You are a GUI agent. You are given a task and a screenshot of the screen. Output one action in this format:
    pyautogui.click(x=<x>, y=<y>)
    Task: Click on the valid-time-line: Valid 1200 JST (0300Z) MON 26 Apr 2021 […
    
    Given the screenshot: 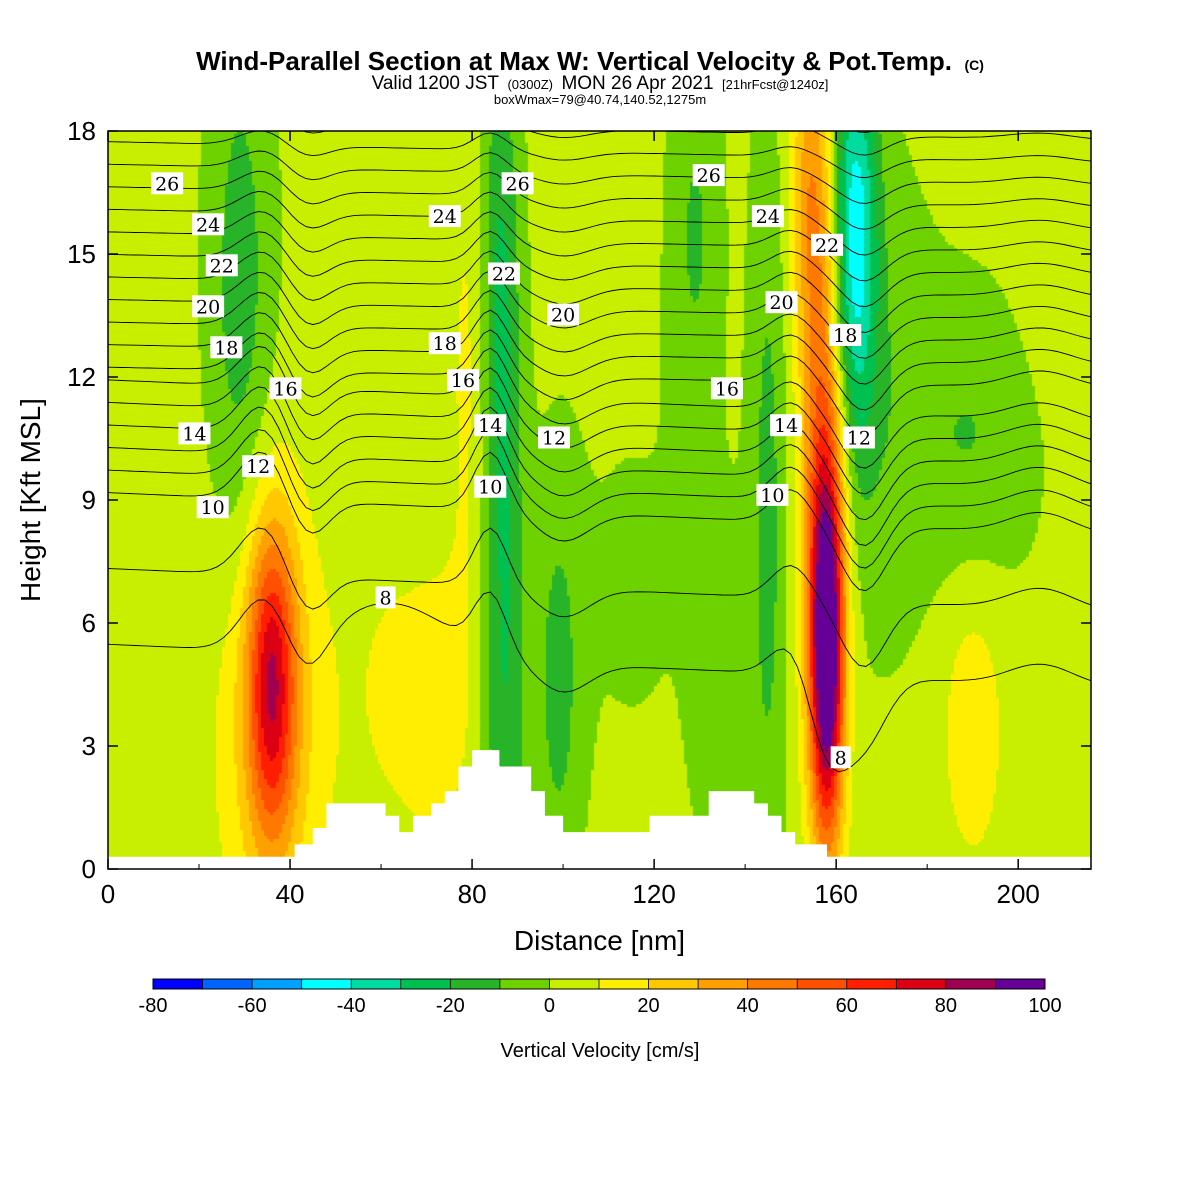 What is the action you would take?
    pyautogui.click(x=600, y=83)
    